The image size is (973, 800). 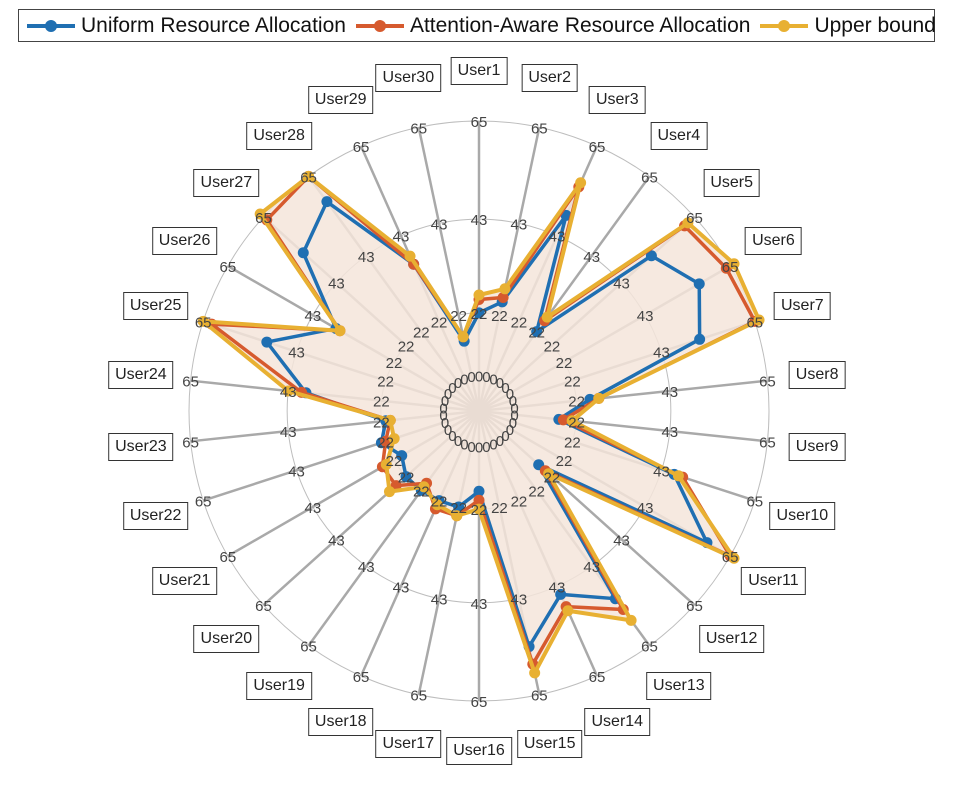 What do you see at coordinates (731, 183) in the screenshot?
I see `category-label-5: User5` at bounding box center [731, 183].